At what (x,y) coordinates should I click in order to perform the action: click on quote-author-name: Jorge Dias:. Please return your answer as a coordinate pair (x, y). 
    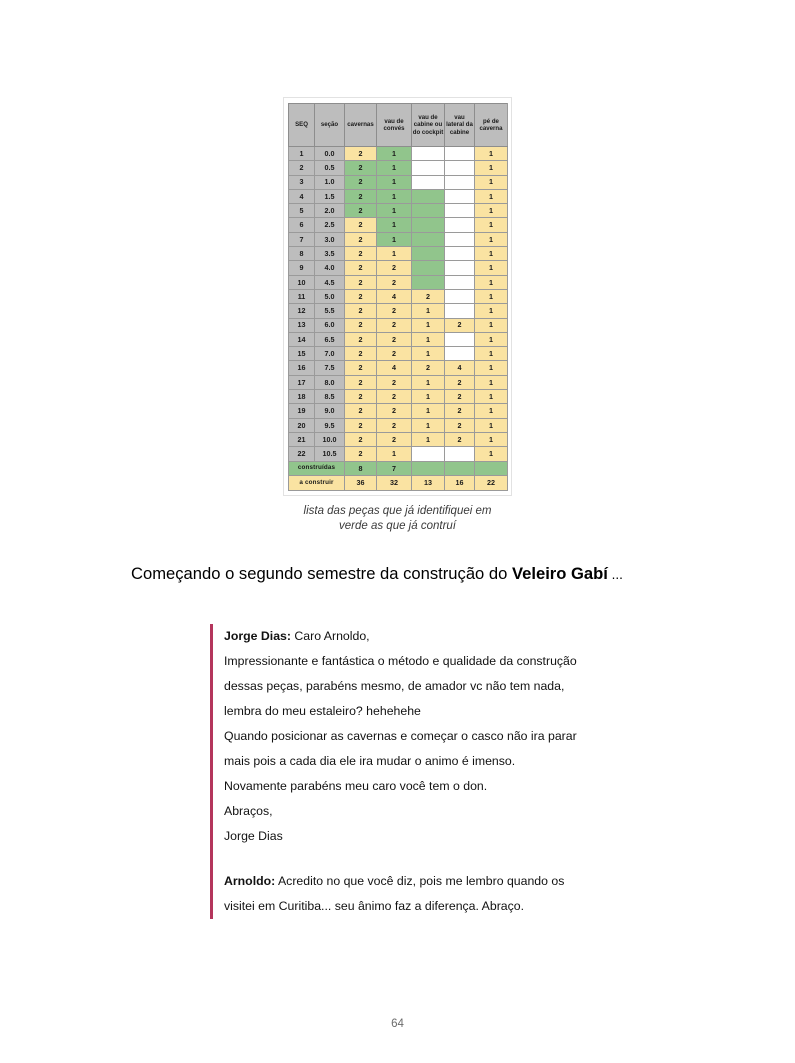
    Looking at the image, I should click on (257, 636).